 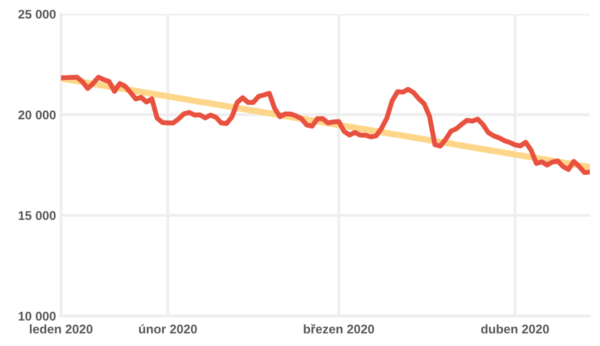 I want to click on y-tick-label: 10 000, so click(x=37, y=316).